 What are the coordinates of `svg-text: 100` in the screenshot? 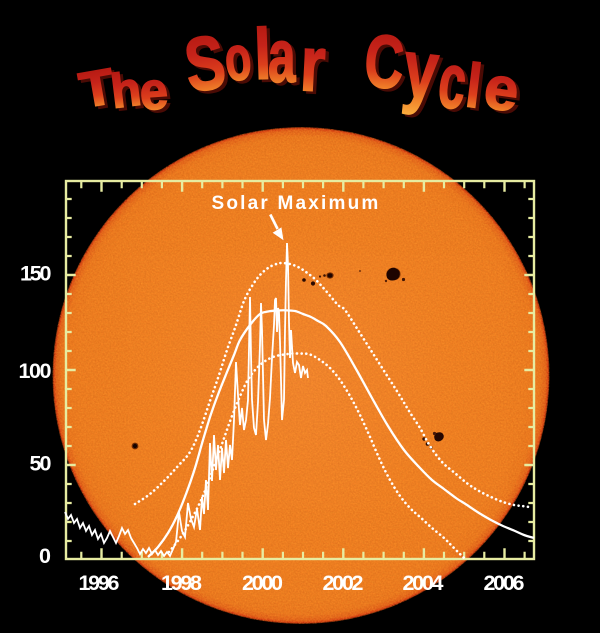 It's located at (35, 371).